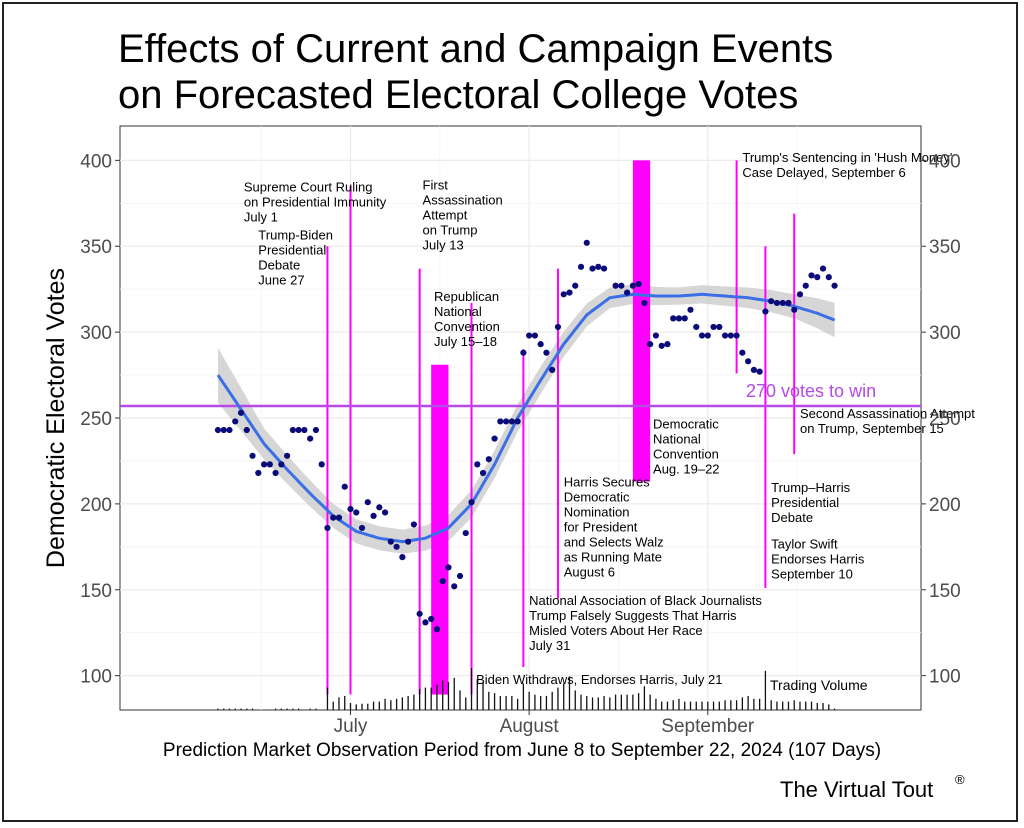 The height and width of the screenshot is (828, 1024). Describe the element at coordinates (458, 95) in the screenshot. I see `chart-title-line-2: on Forecasted Electoral College Votes` at that location.